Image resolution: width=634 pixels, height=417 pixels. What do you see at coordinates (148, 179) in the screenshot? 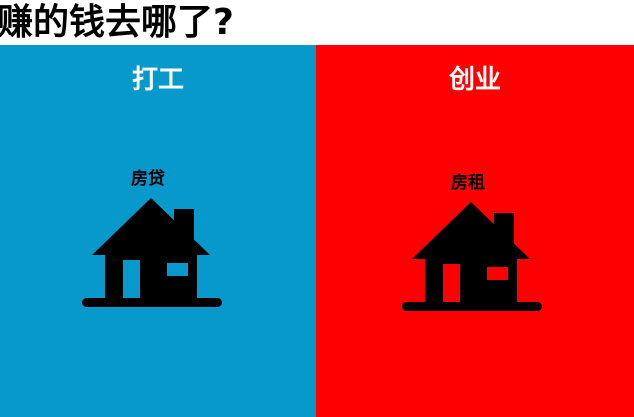
I see `left-house-label: 房贷` at bounding box center [148, 179].